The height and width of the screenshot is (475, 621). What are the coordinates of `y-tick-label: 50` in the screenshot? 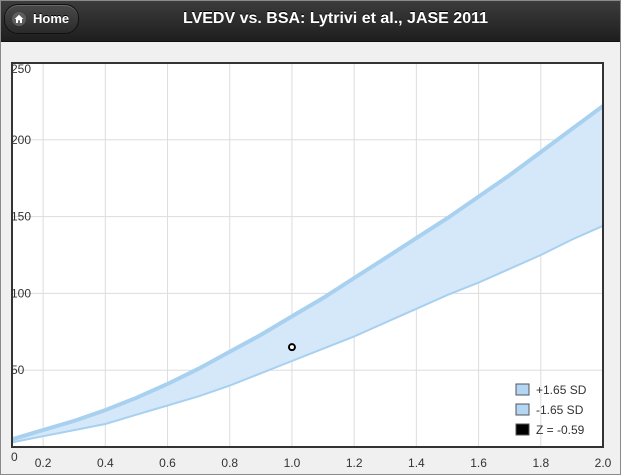 It's located at (18, 370).